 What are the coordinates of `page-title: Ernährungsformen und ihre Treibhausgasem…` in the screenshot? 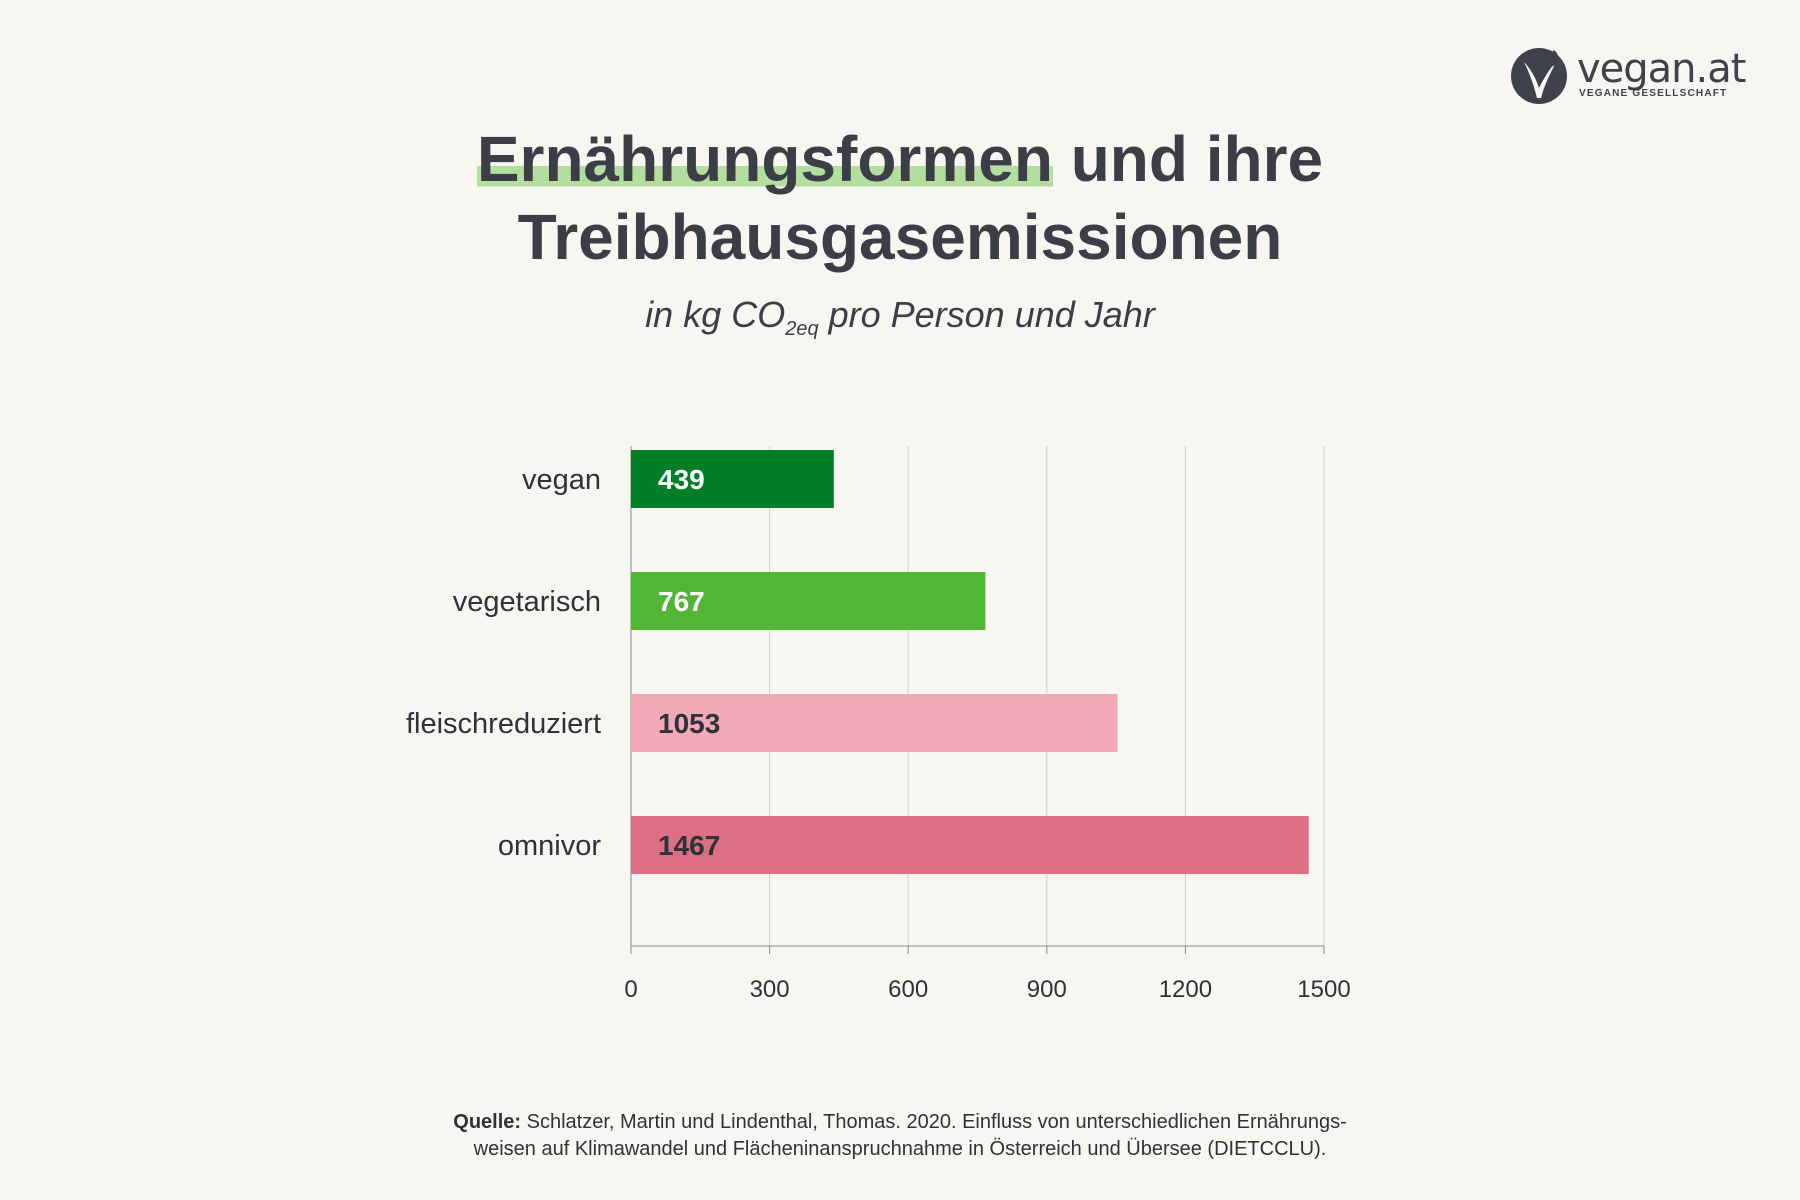 It's located at (900, 198).